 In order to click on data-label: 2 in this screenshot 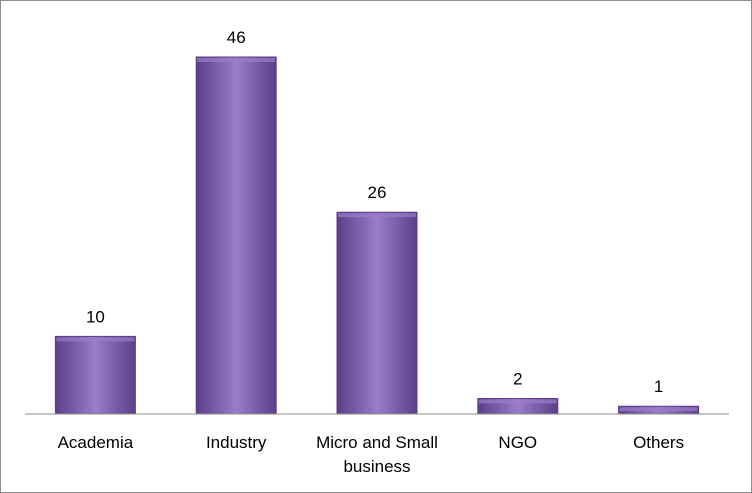, I will do `click(517, 378)`.